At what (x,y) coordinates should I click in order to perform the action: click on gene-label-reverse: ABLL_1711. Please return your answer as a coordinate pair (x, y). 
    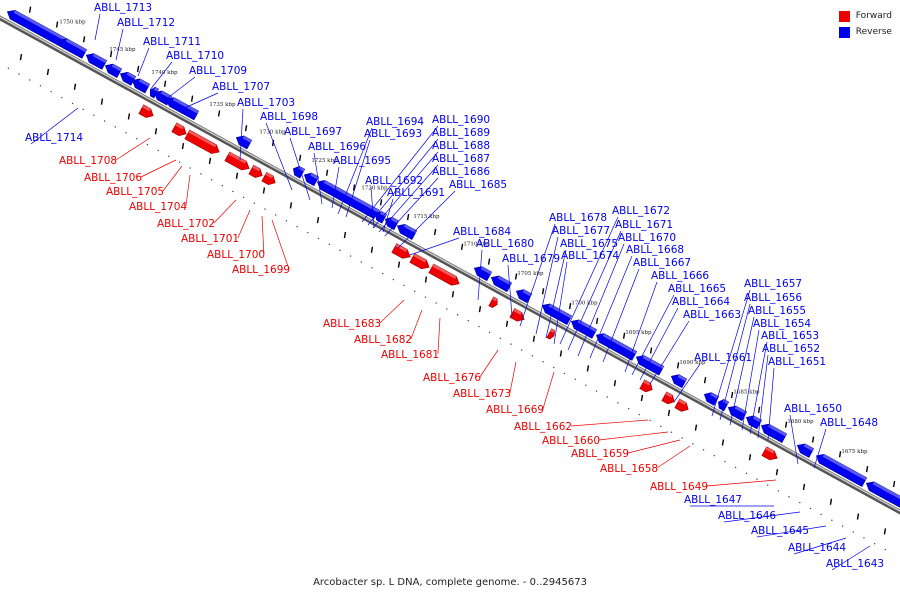
    Looking at the image, I should click on (172, 42).